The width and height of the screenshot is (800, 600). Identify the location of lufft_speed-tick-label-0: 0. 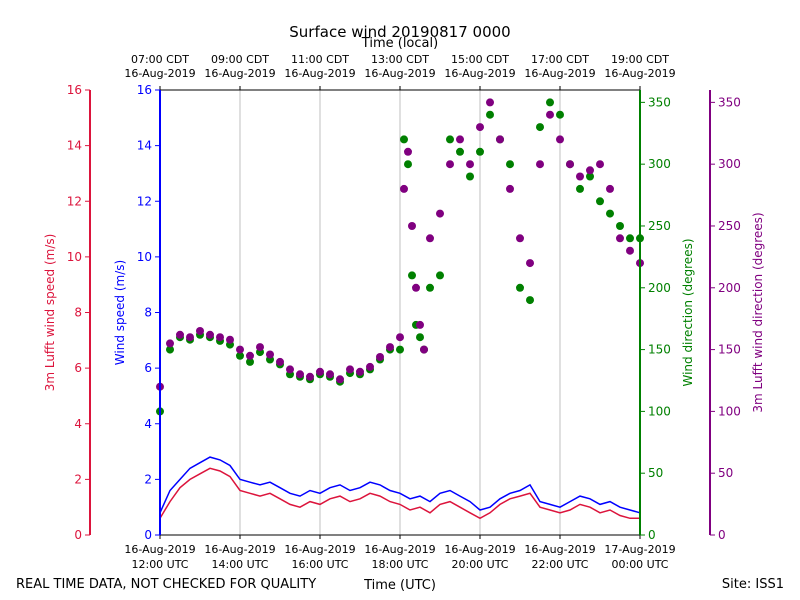
(78, 535).